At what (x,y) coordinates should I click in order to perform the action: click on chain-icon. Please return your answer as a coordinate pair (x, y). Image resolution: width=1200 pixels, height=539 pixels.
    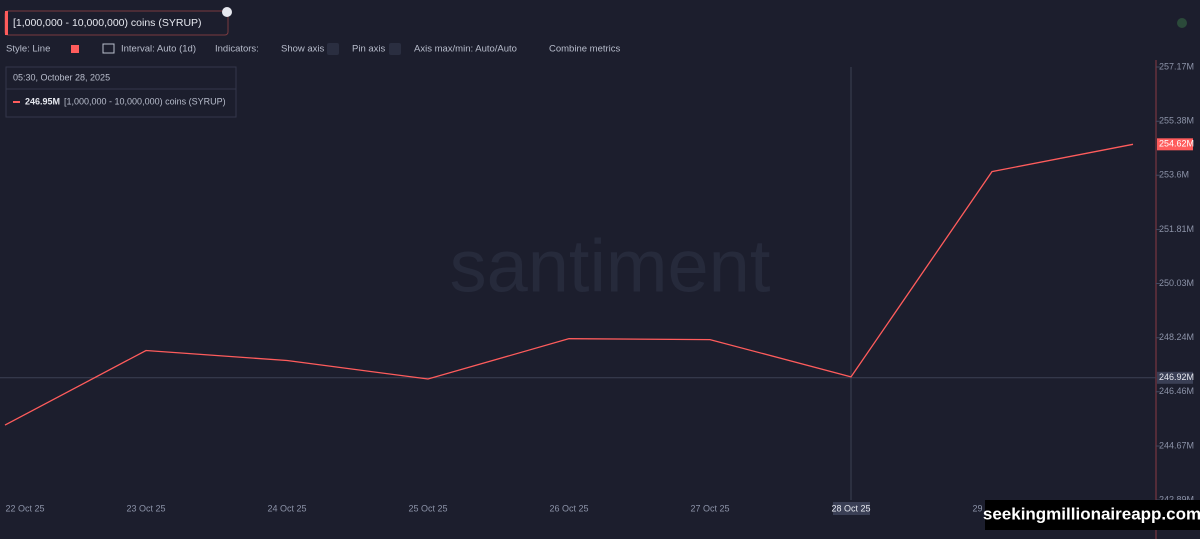
    Looking at the image, I should click on (227, 12).